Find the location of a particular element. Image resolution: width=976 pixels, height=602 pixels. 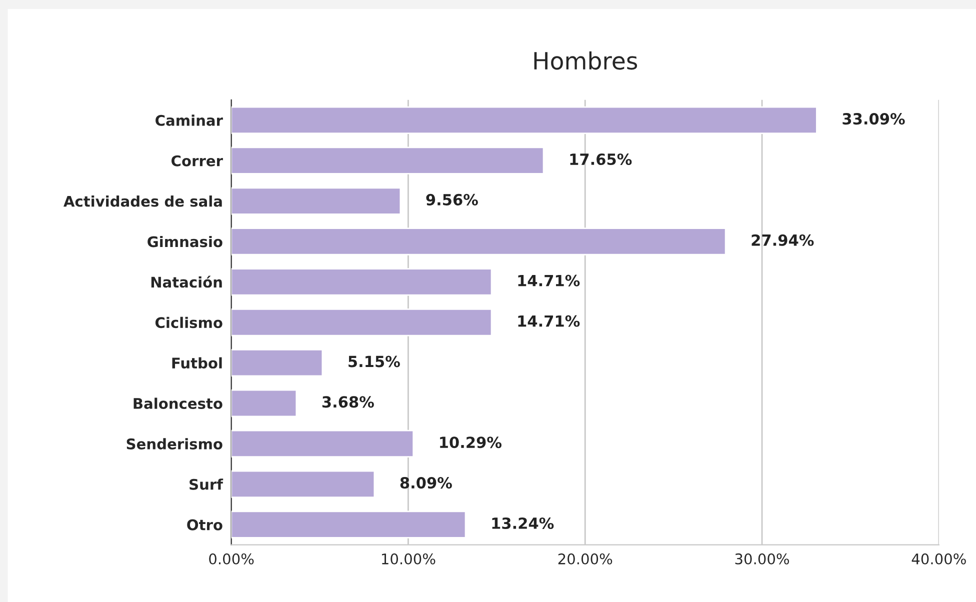

y-tick-label: Actividades de sala is located at coordinates (143, 201).